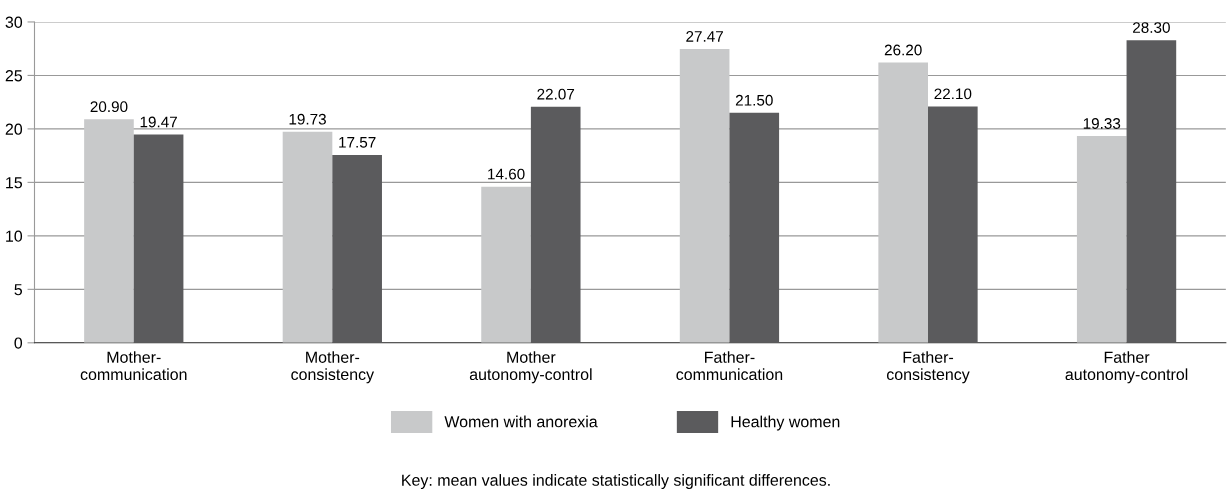  Describe the element at coordinates (14, 22) in the screenshot. I see `y-tick-label: 30` at that location.